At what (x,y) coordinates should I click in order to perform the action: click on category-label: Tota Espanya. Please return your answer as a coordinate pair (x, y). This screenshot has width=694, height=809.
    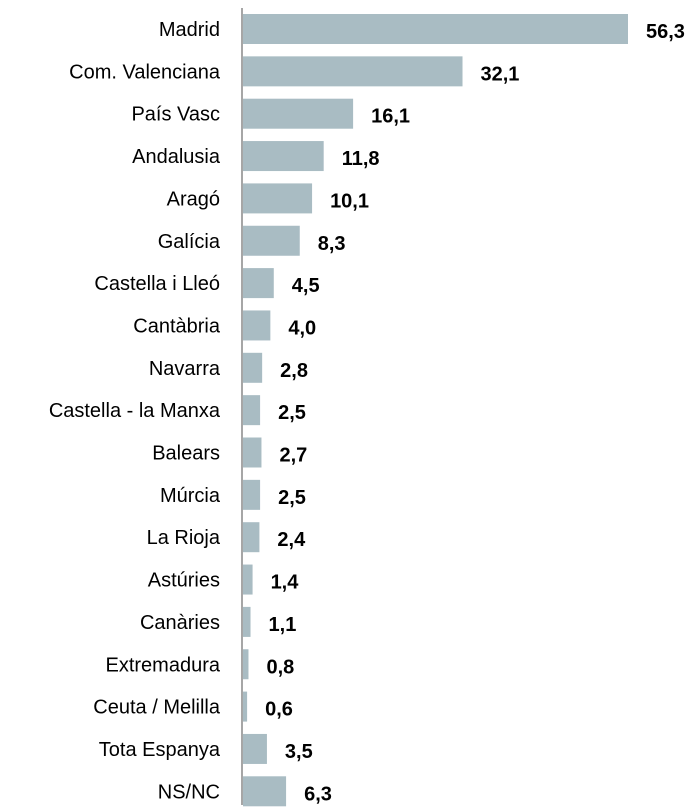
    Looking at the image, I should click on (160, 750).